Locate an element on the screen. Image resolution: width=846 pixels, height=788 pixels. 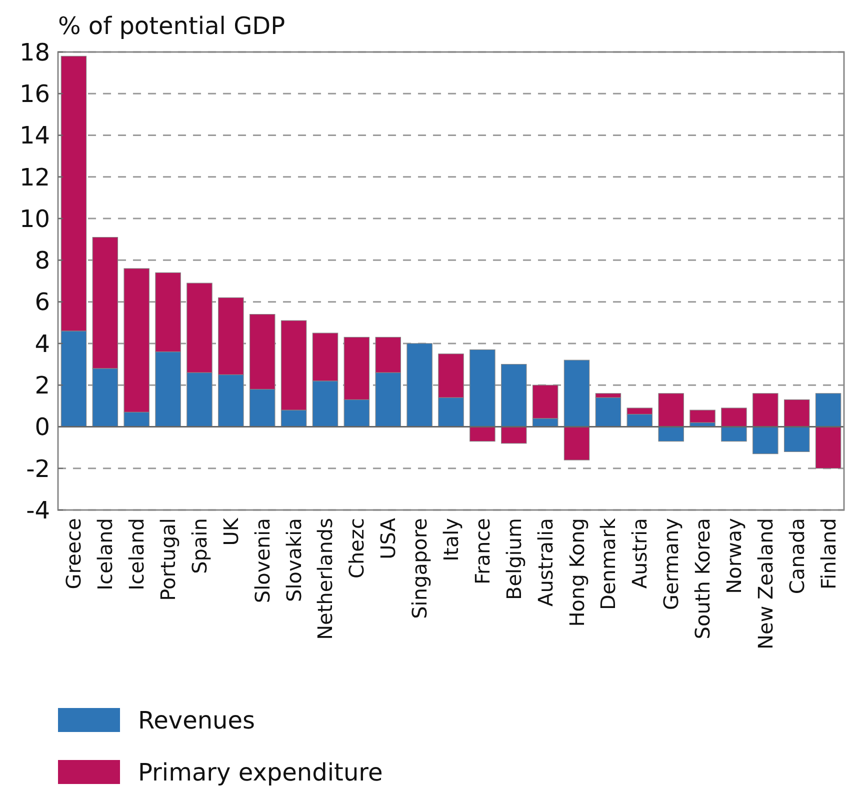
x-tick-label: Chezc is located at coordinates (356, 548).